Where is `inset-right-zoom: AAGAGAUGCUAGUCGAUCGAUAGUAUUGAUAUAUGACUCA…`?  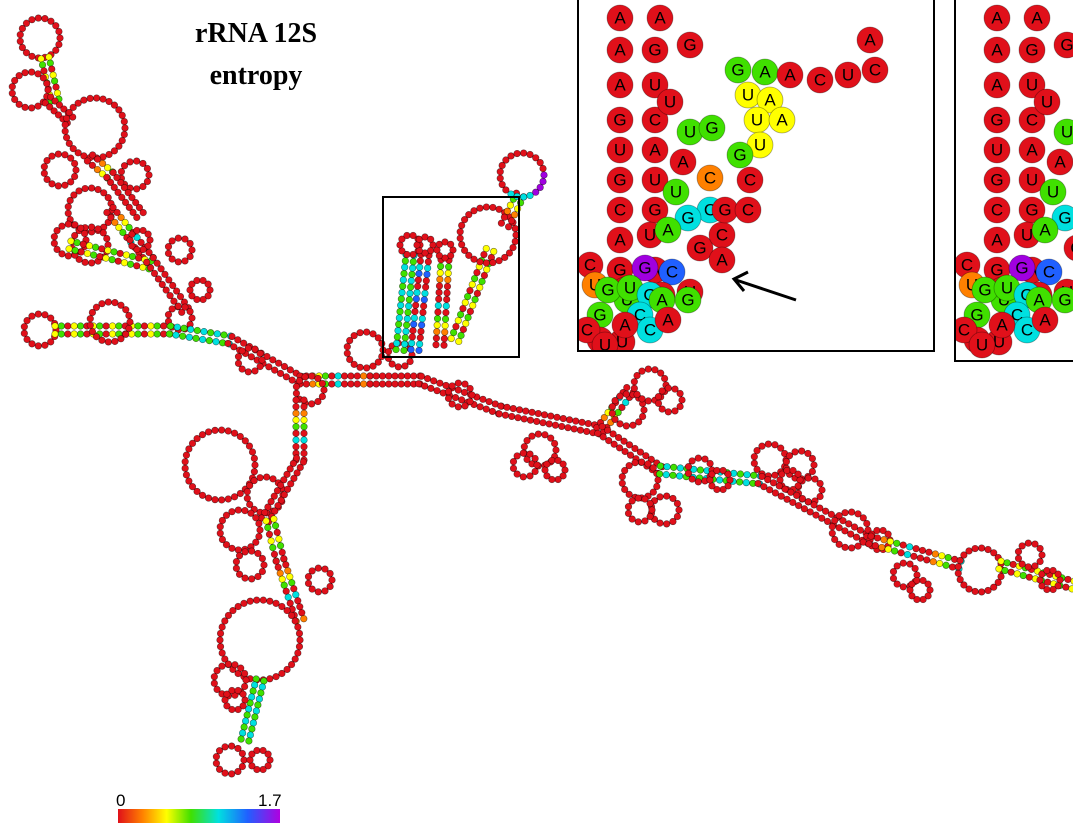
inset-right-zoom: AAGAGAUGCUAGUCGAUCGAUAGUAUUGAUAUAUGACUCA… is located at coordinates (1014, 181).